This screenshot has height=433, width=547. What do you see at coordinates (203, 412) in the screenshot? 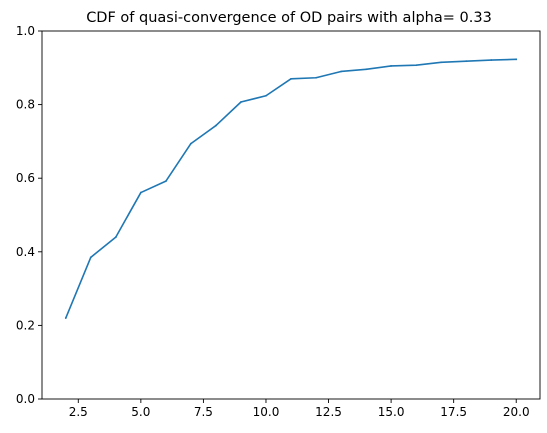
I see `x-tick-label: 7.5` at bounding box center [203, 412].